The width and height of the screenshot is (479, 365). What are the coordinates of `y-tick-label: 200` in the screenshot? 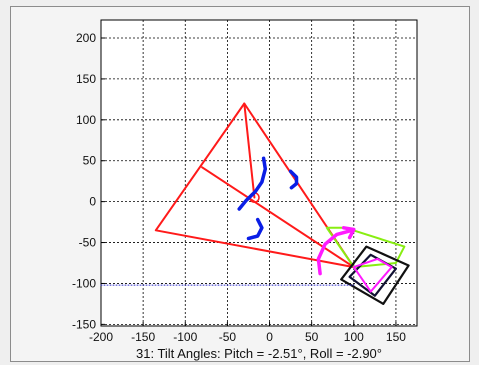 It's located at (86, 38).